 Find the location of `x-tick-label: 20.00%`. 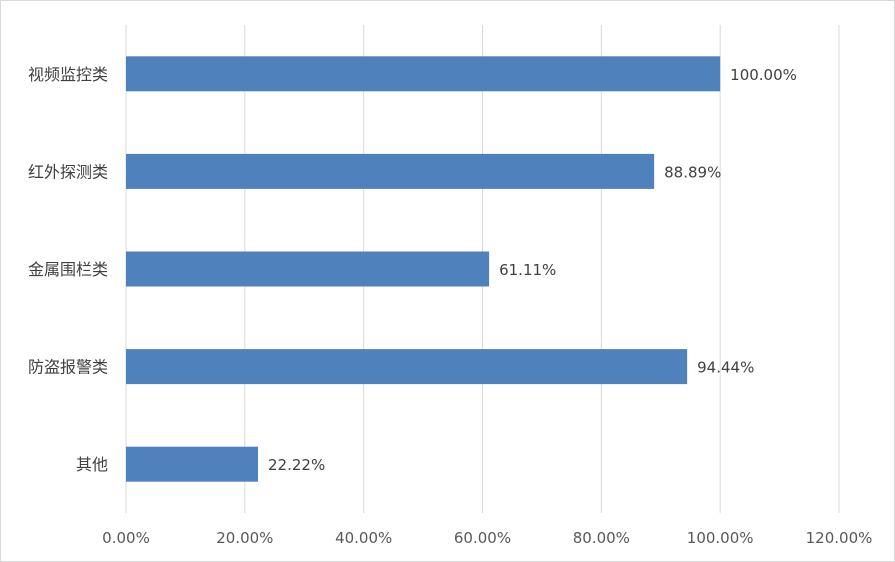

x-tick-label: 20.00% is located at coordinates (244, 538).